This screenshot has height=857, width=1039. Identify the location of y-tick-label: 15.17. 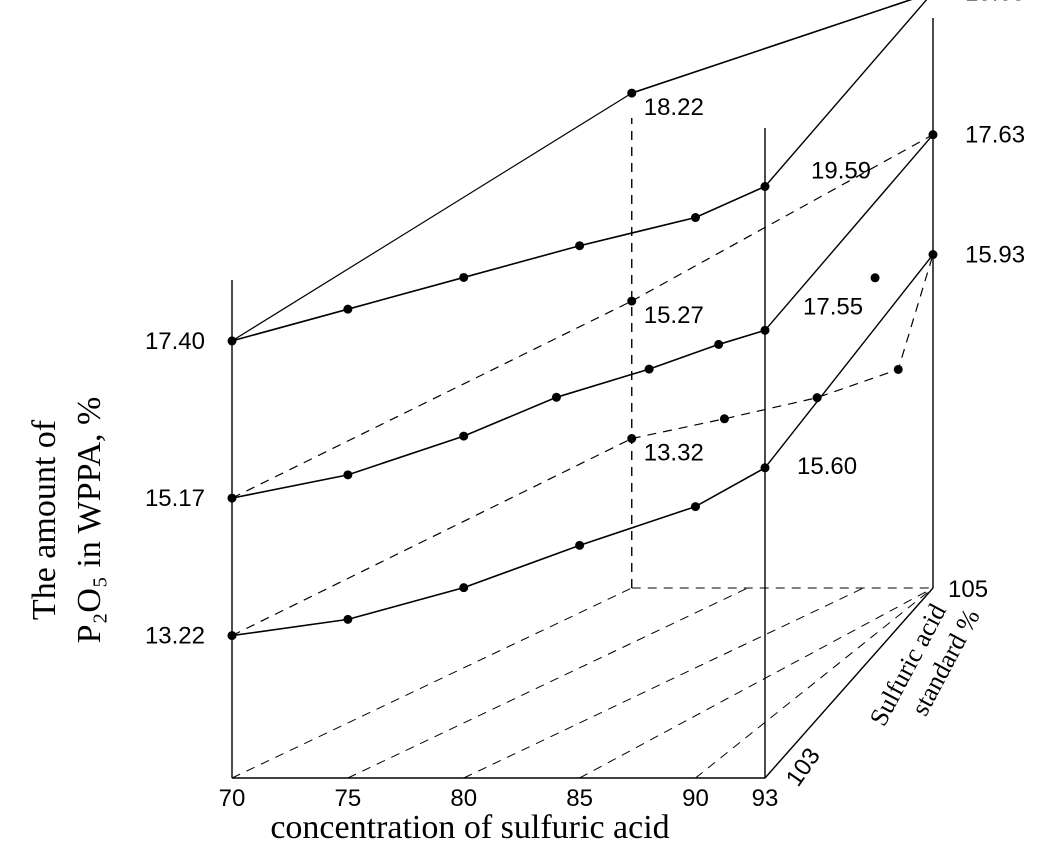
(175, 498).